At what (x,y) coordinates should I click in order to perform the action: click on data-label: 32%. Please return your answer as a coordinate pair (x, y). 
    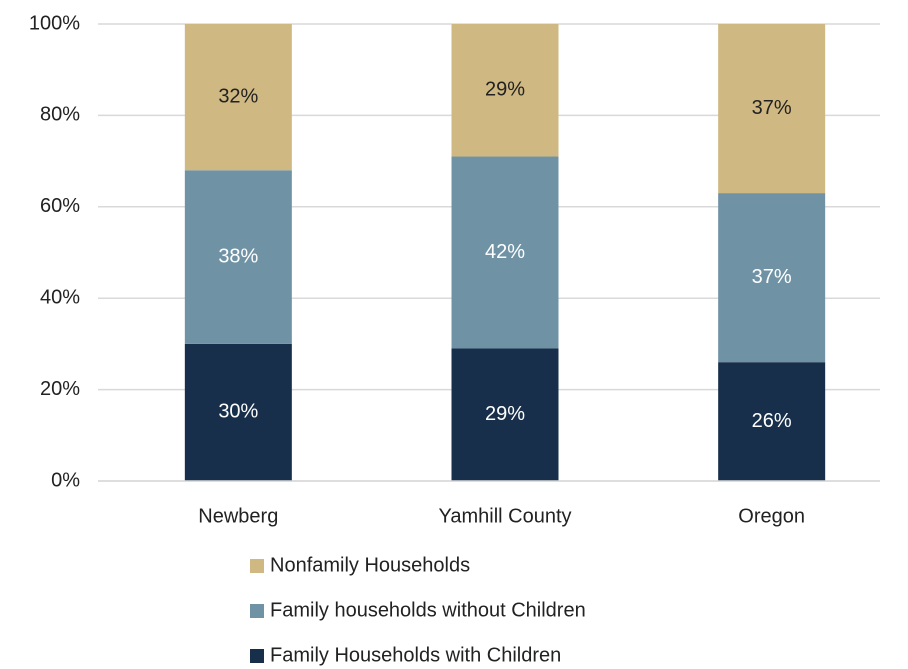
    Looking at the image, I should click on (238, 96).